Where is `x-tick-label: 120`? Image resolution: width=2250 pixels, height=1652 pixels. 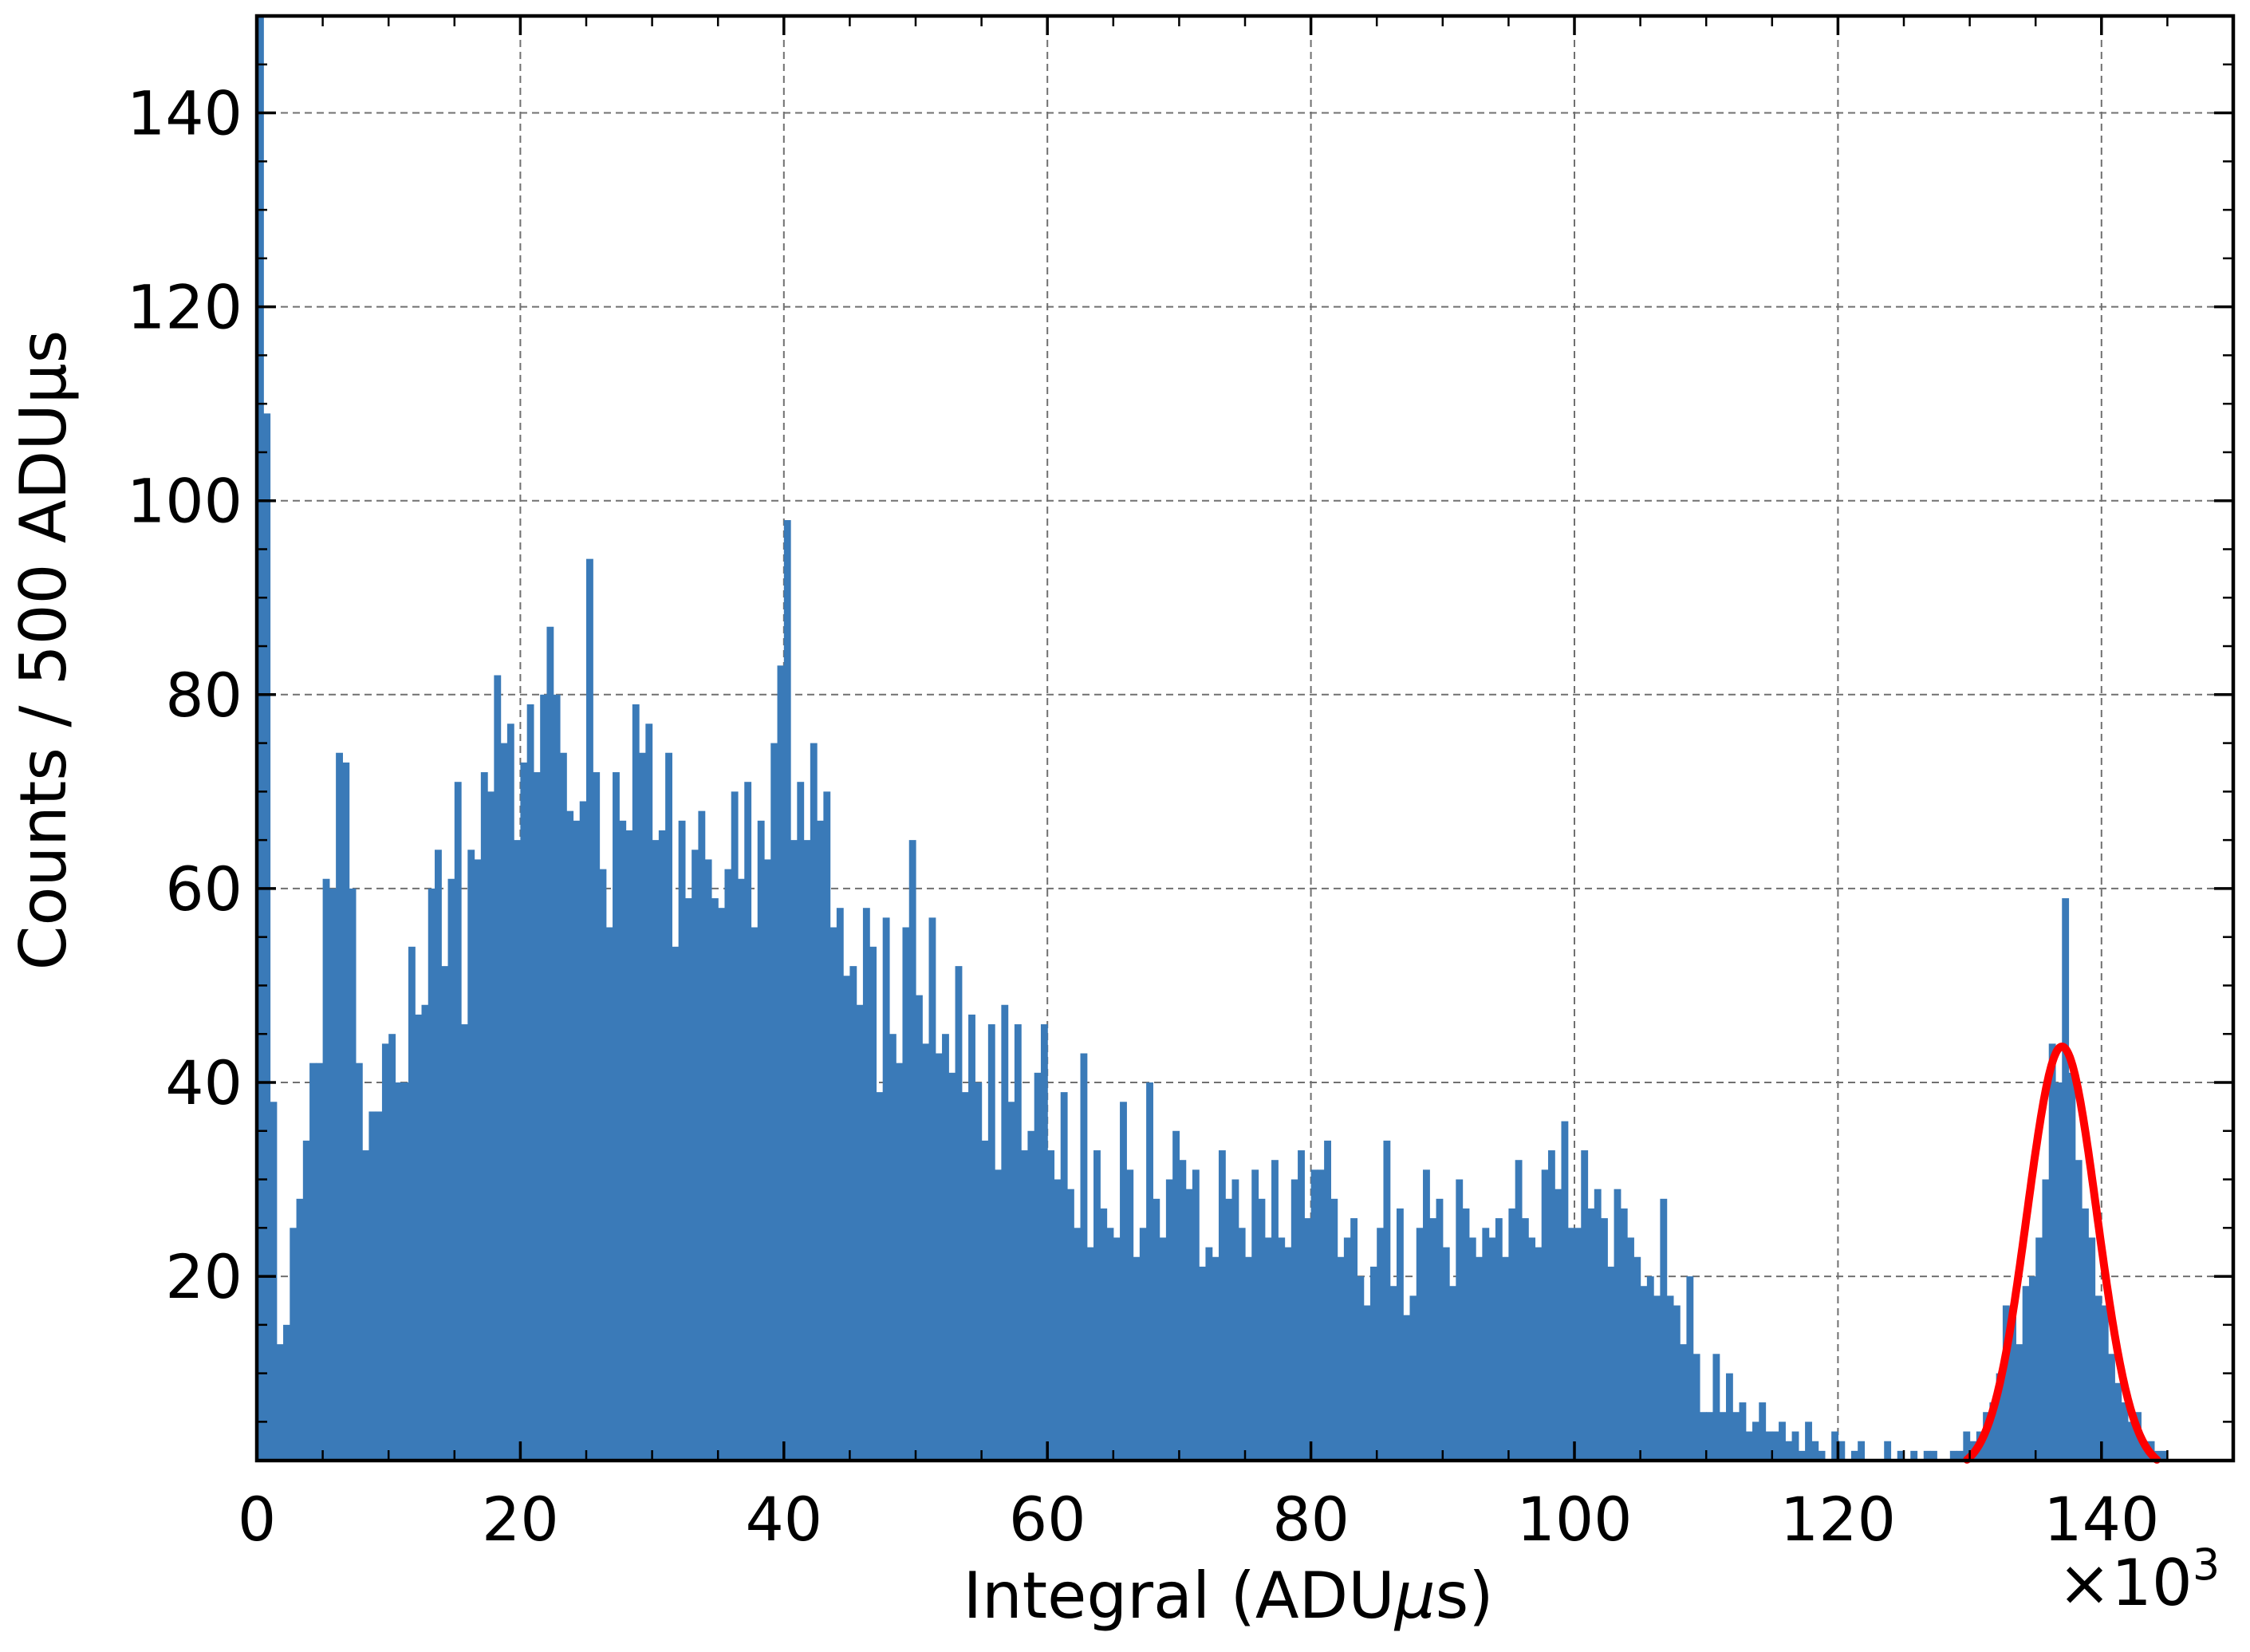 x-tick-label: 120 is located at coordinates (1838, 1519).